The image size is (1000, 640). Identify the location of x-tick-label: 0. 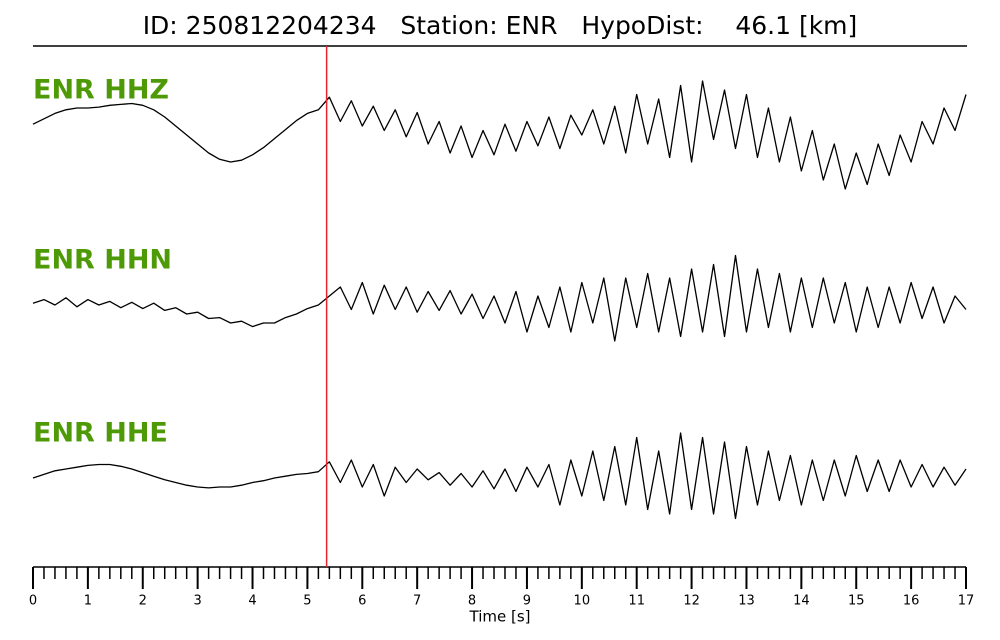
(33, 601).